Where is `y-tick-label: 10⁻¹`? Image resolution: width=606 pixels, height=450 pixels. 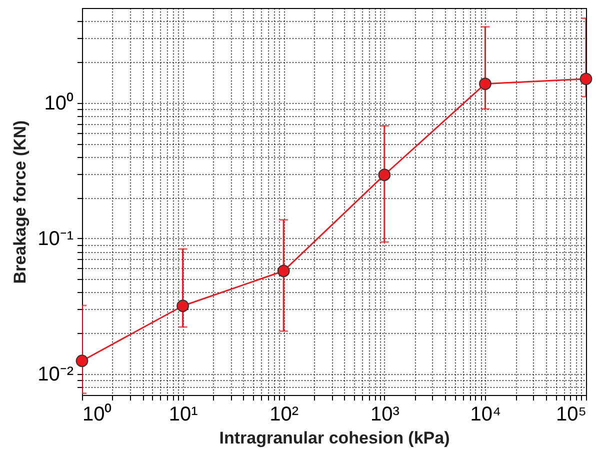 y-tick-label: 10⁻¹ is located at coordinates (56, 239).